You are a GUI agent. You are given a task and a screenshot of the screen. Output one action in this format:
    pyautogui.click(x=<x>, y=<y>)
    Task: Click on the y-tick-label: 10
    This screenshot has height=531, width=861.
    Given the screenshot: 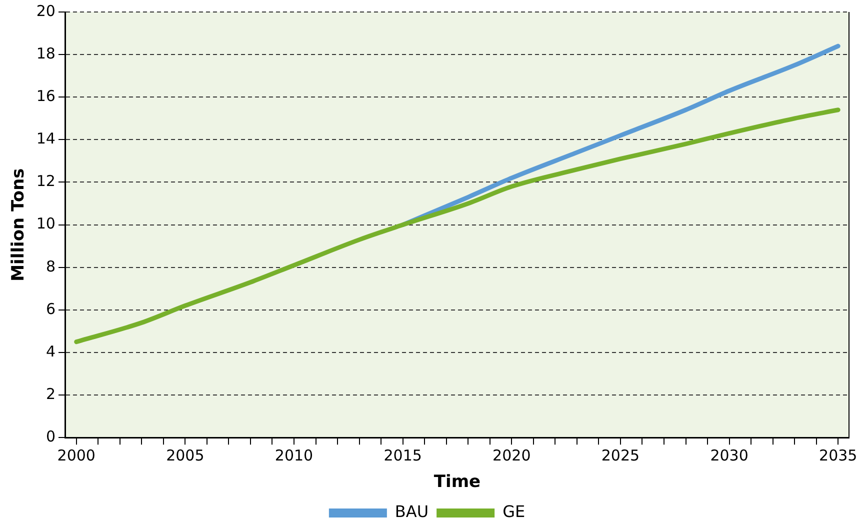 What is the action you would take?
    pyautogui.click(x=46, y=223)
    